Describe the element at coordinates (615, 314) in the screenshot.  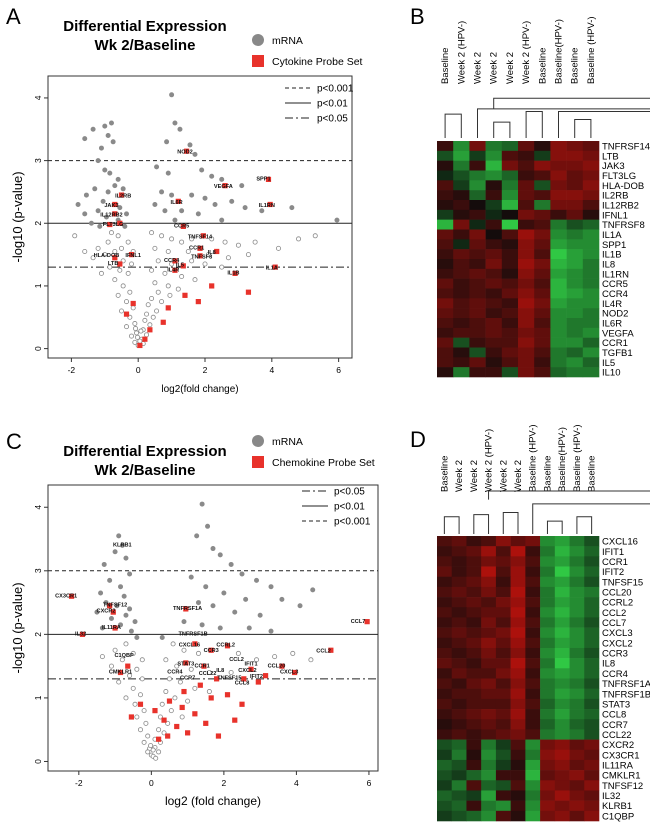
I see `heatmap-row-label: NOD2` at that location.